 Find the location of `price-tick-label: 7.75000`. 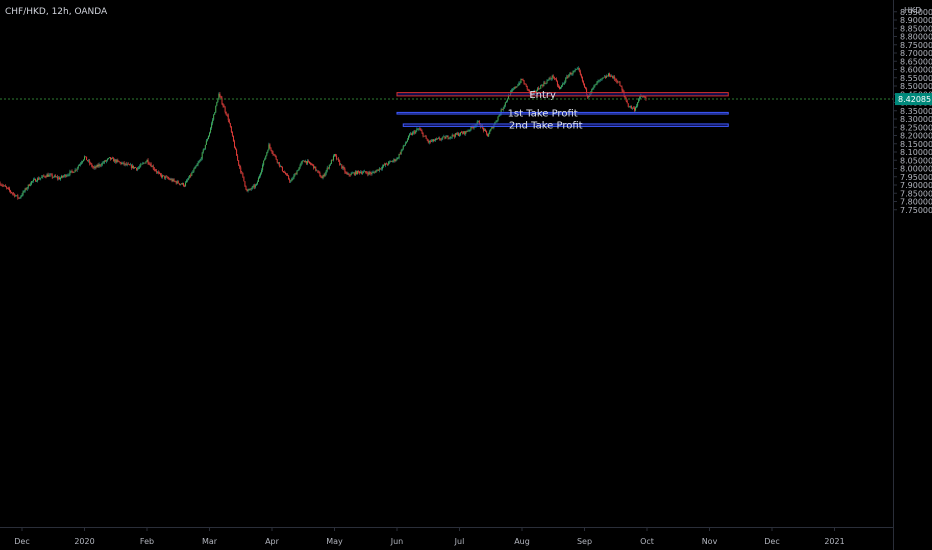

price-tick-label: 7.75000 is located at coordinates (916, 210).